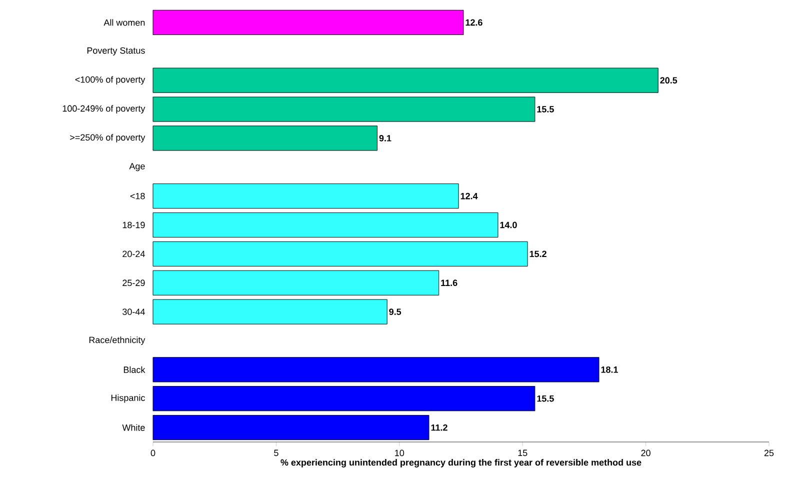  Describe the element at coordinates (439, 427) in the screenshot. I see `data-label: 11.2` at that location.